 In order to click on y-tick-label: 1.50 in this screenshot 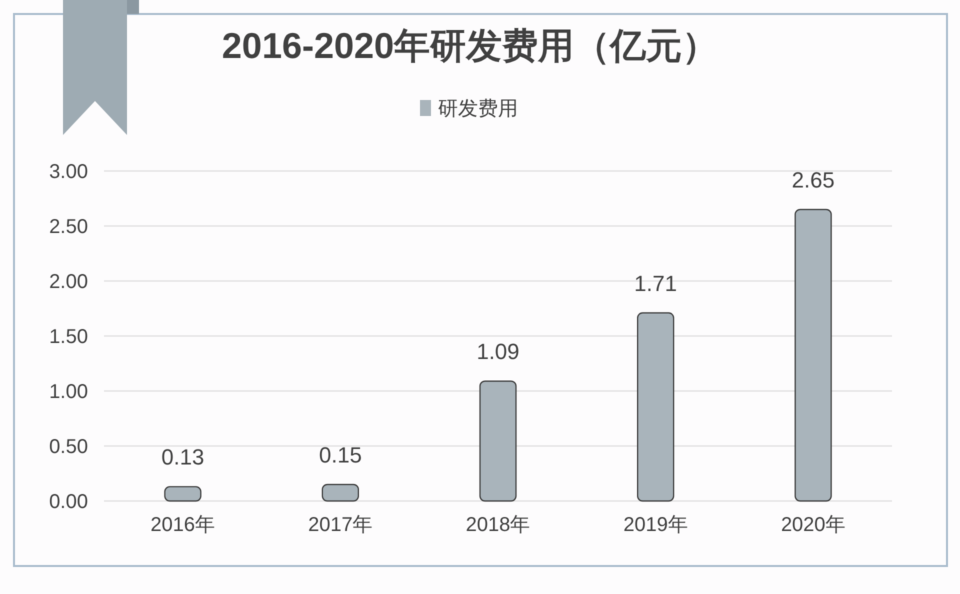, I will do `click(68, 337)`.